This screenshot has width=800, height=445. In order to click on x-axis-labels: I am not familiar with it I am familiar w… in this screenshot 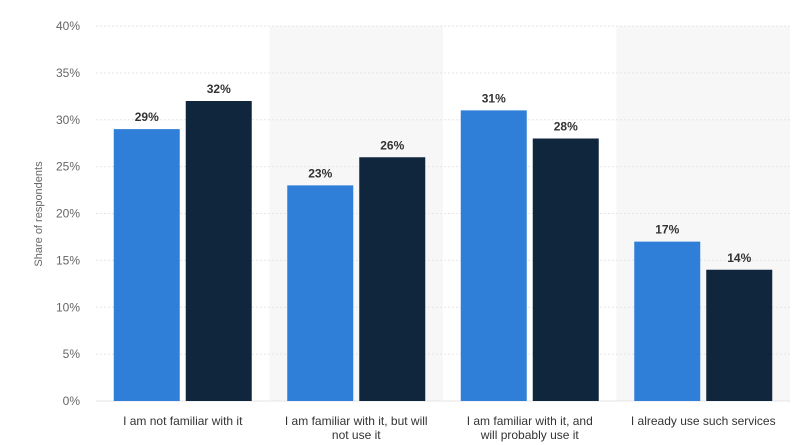, I will do `click(449, 428)`.